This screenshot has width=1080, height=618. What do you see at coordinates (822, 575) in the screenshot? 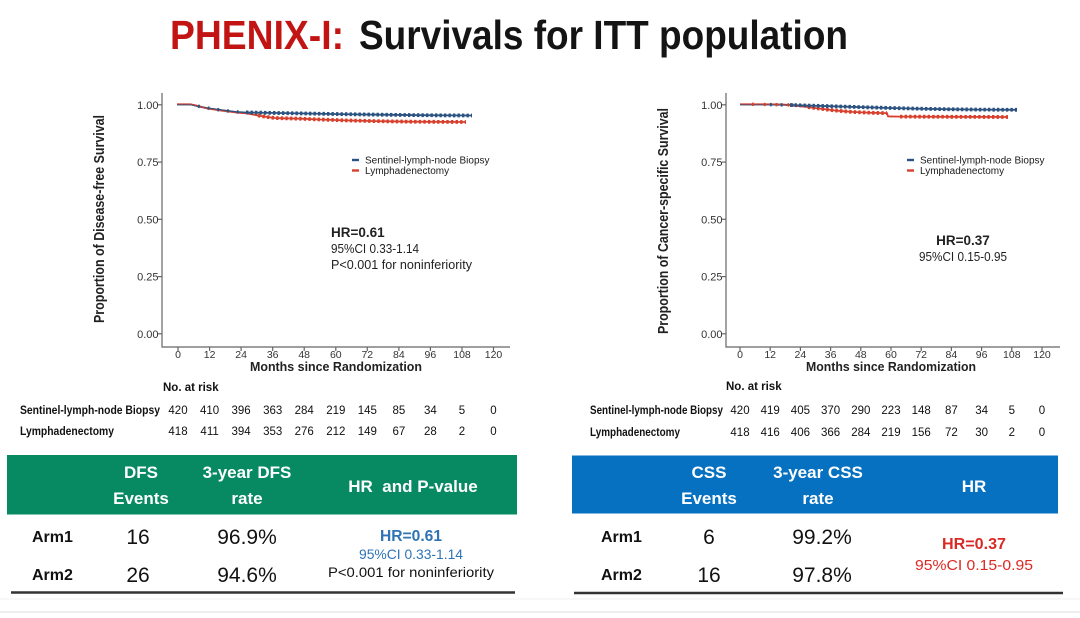
I see `svg-text: 97.8%` at bounding box center [822, 575].